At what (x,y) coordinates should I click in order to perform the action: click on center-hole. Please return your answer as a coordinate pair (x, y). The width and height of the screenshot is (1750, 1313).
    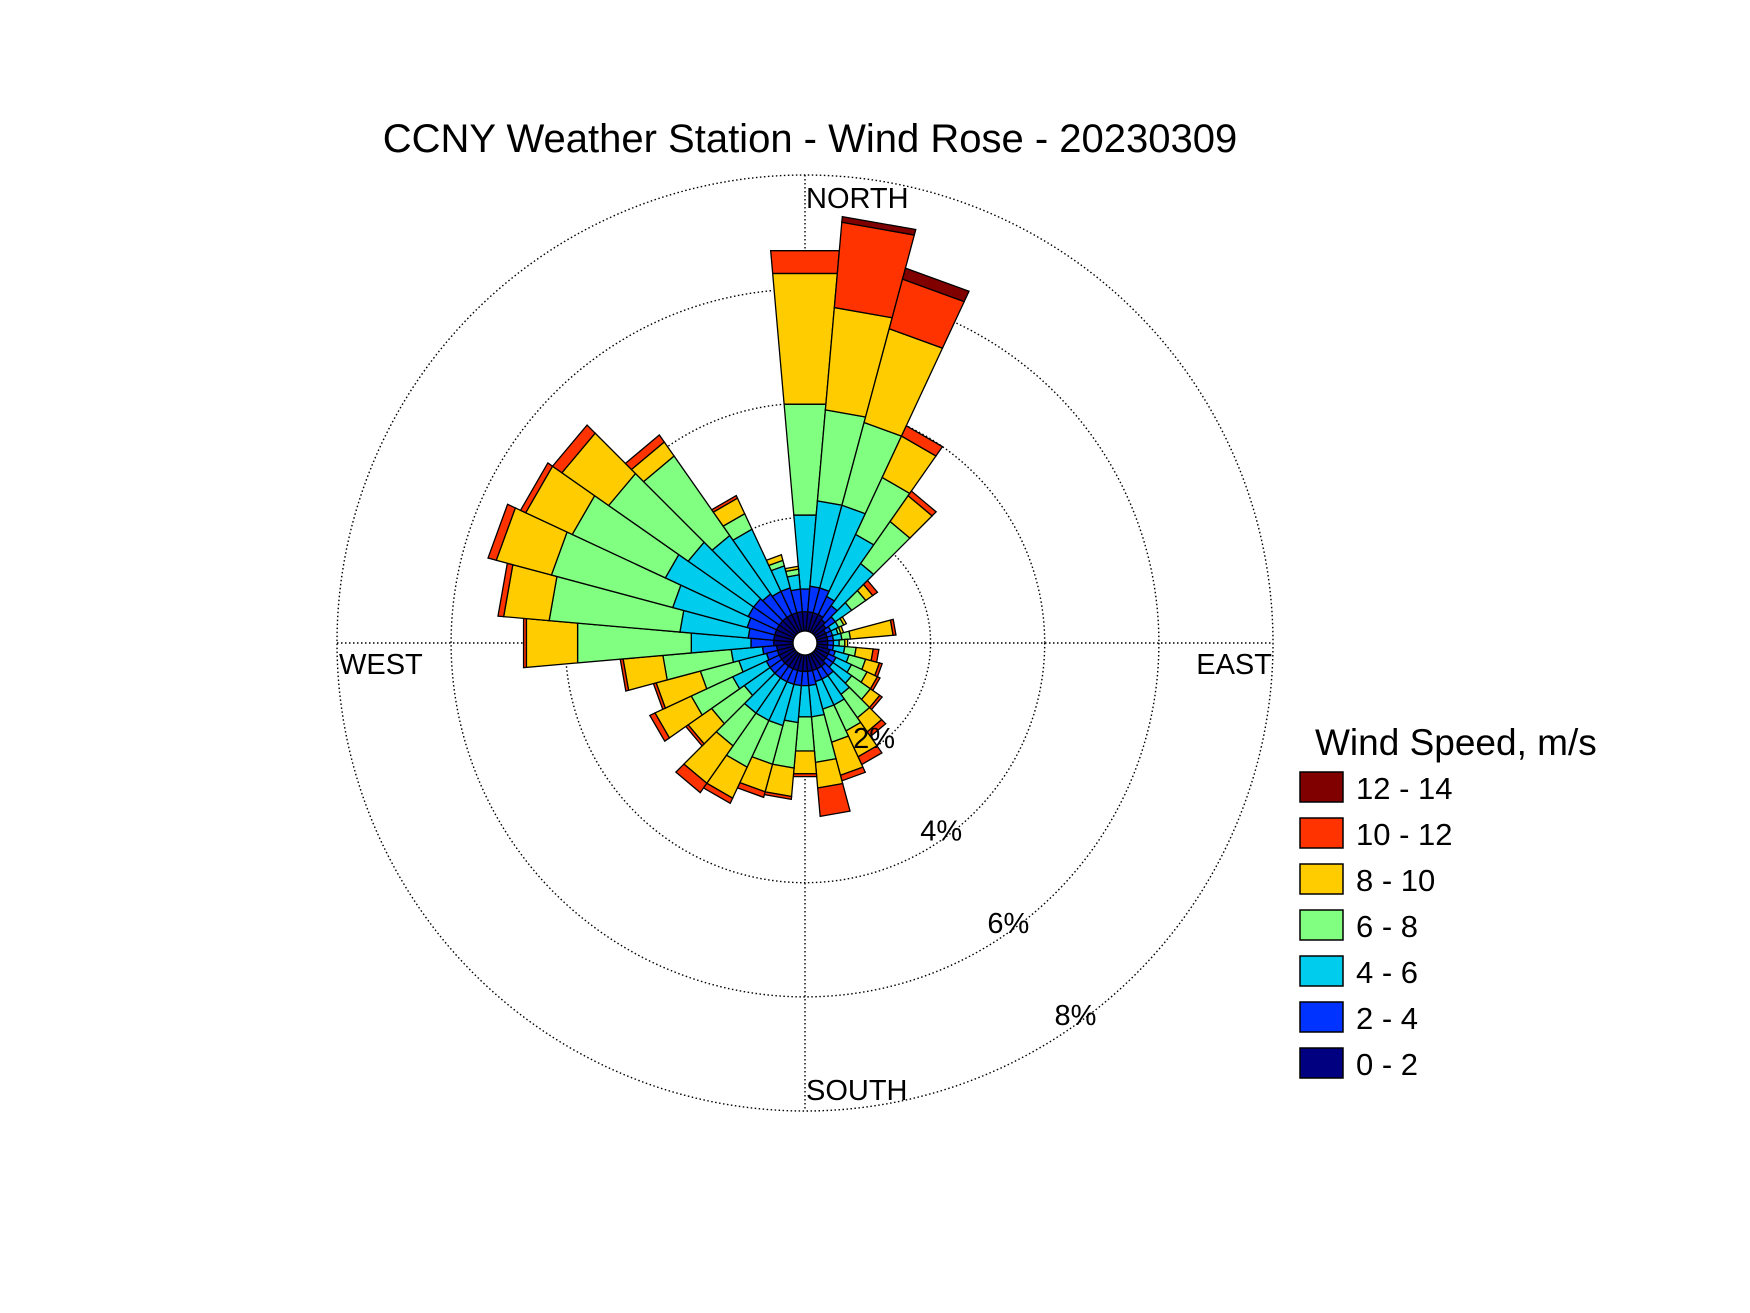
    Looking at the image, I should click on (805, 643).